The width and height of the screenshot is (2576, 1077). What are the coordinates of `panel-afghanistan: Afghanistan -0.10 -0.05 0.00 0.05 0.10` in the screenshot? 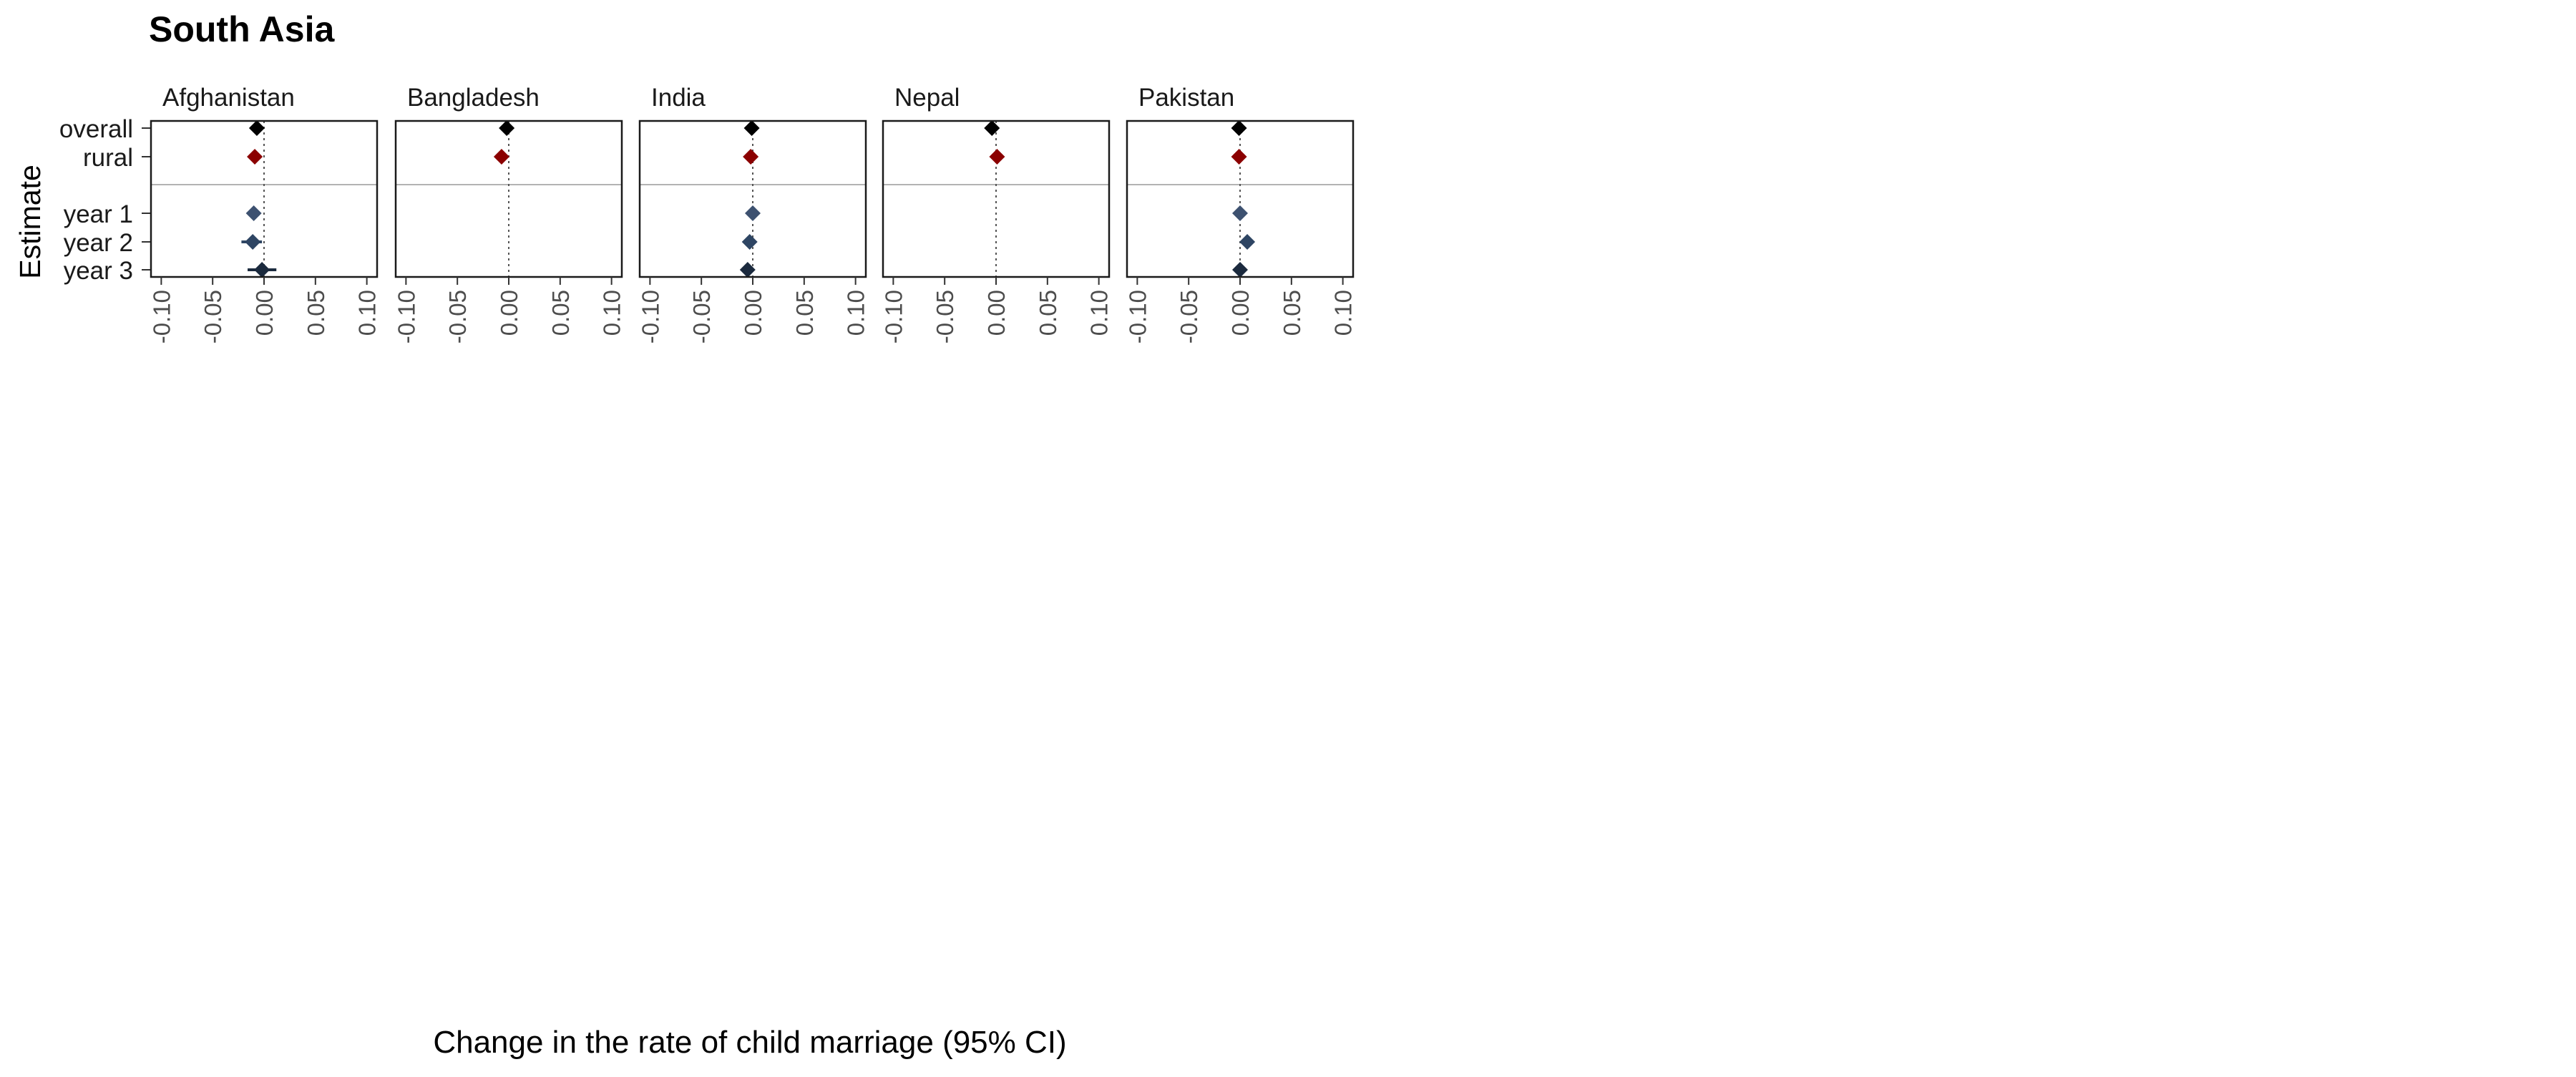 It's located at (264, 213).